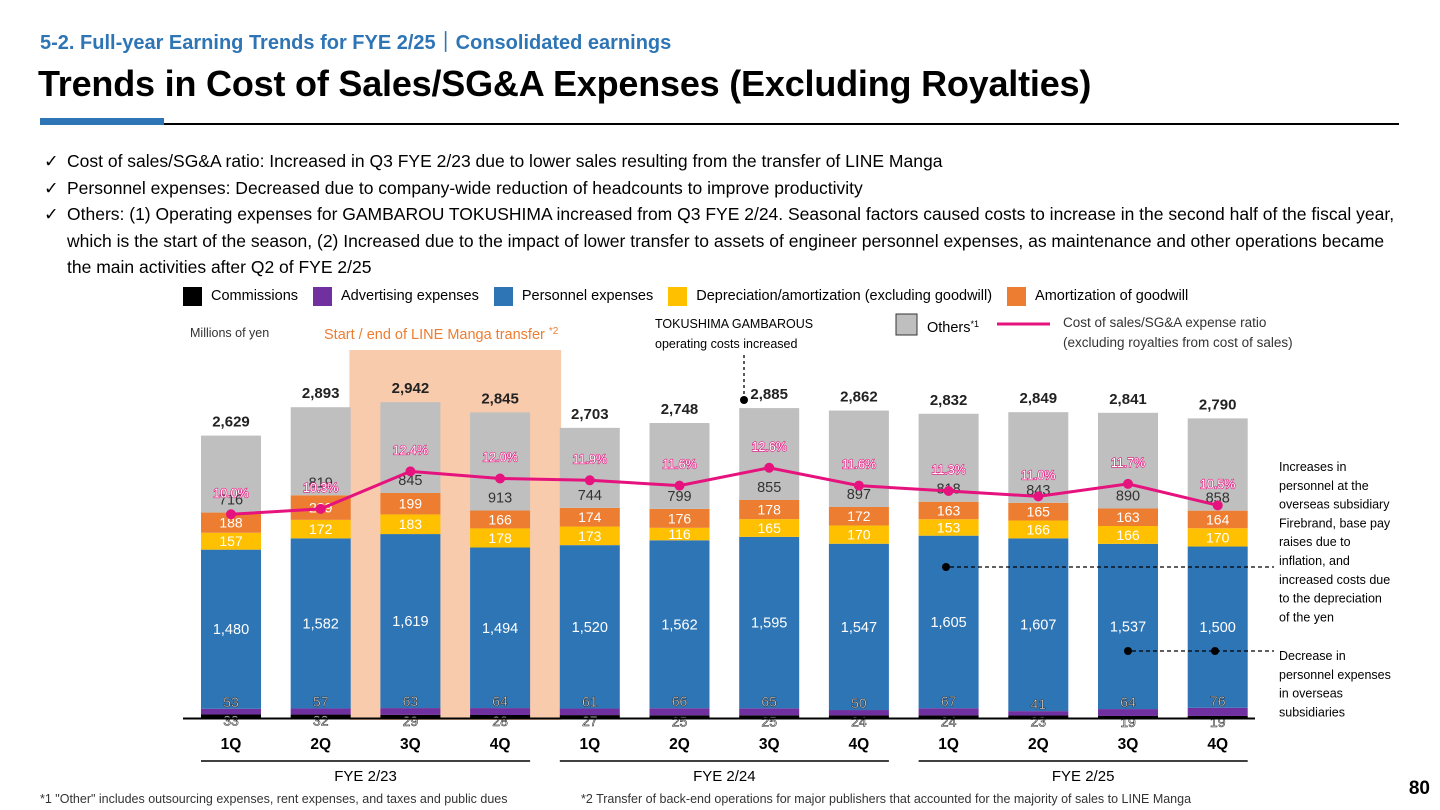 This screenshot has width=1440, height=810. What do you see at coordinates (859, 495) in the screenshot?
I see `data-label-others: 897` at bounding box center [859, 495].